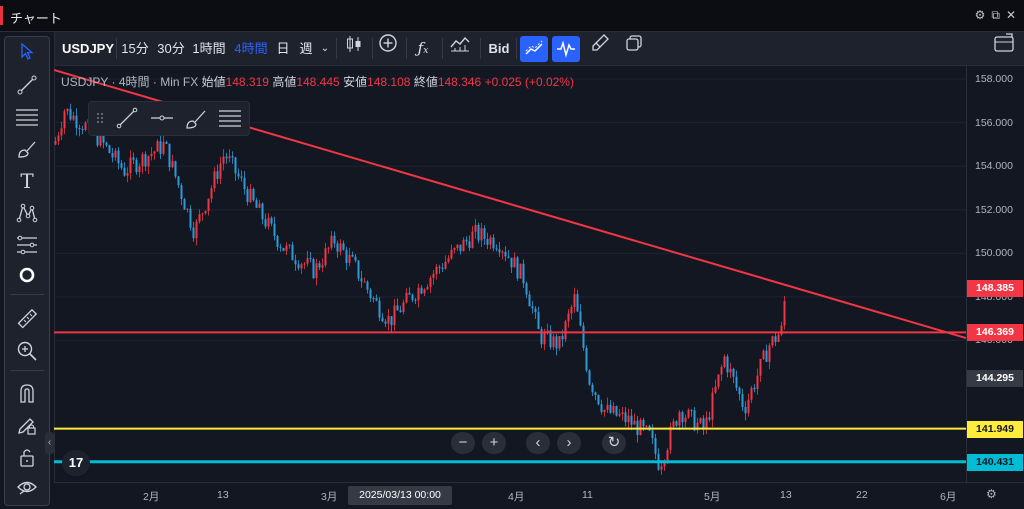 The width and height of the screenshot is (1024, 509). I want to click on time-scale-settings-icon: ⚙, so click(991, 494).